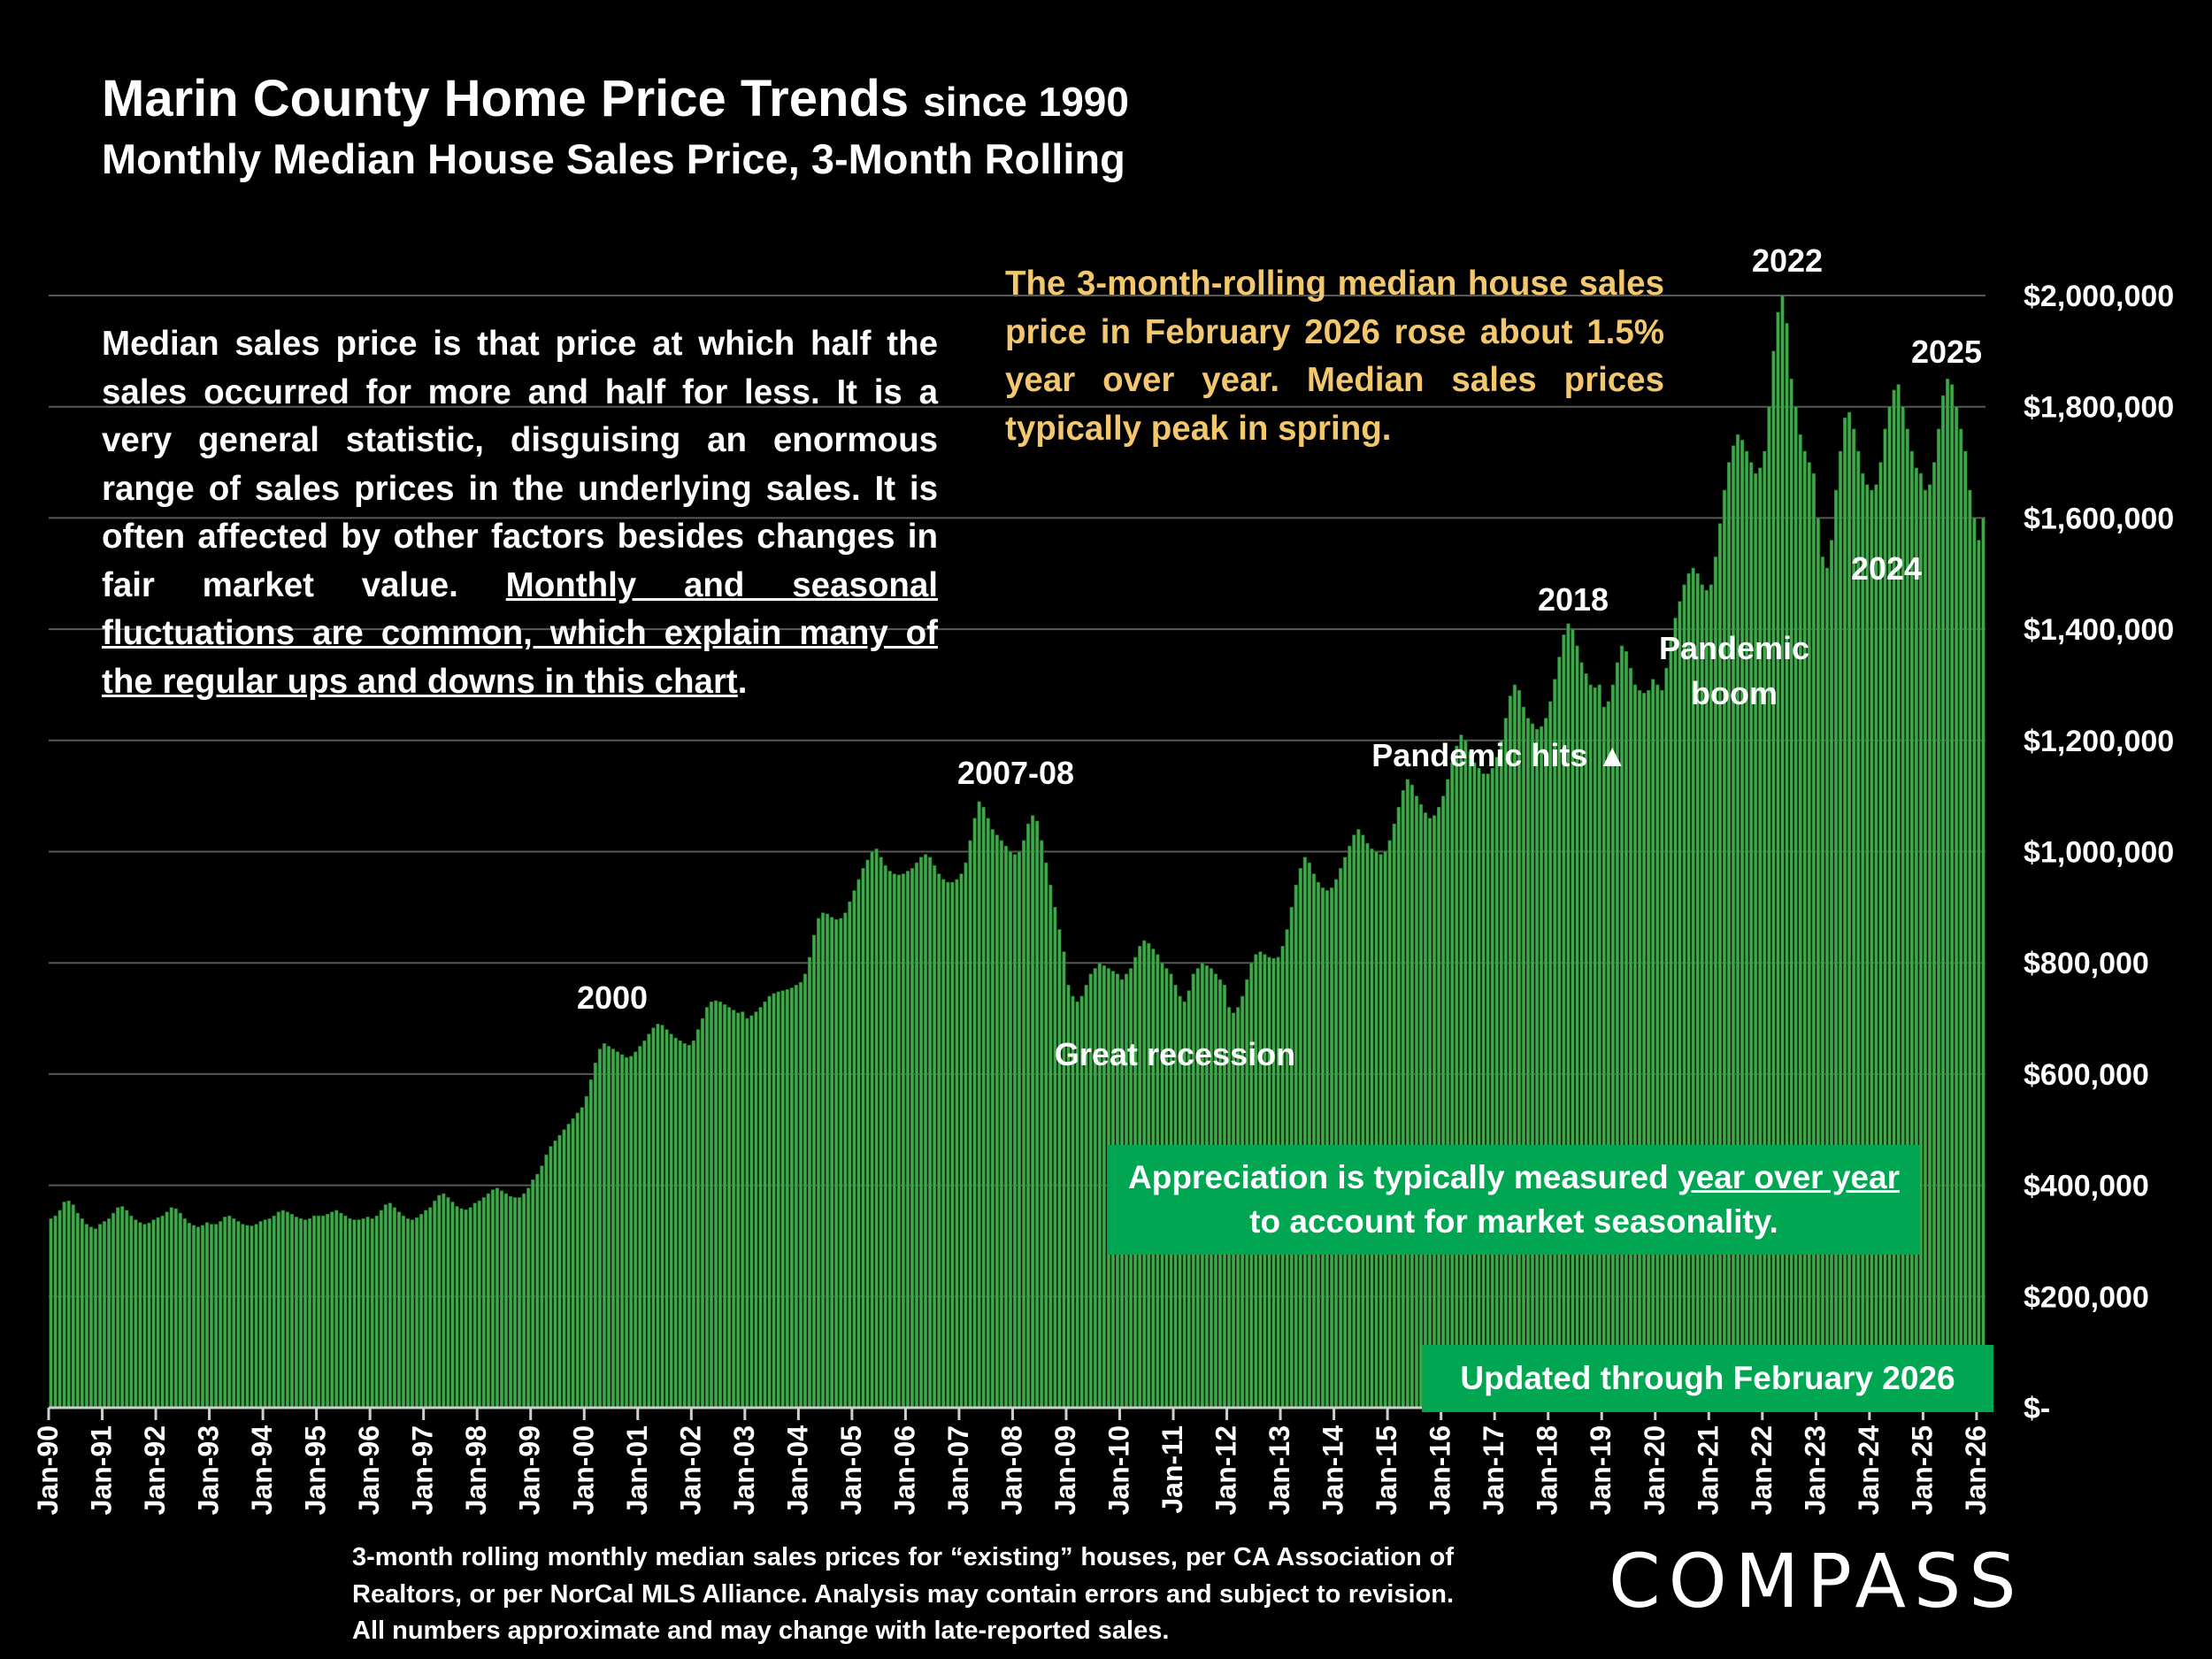 Image resolution: width=2212 pixels, height=1659 pixels. I want to click on x-tick-label: Jan-95, so click(316, 1470).